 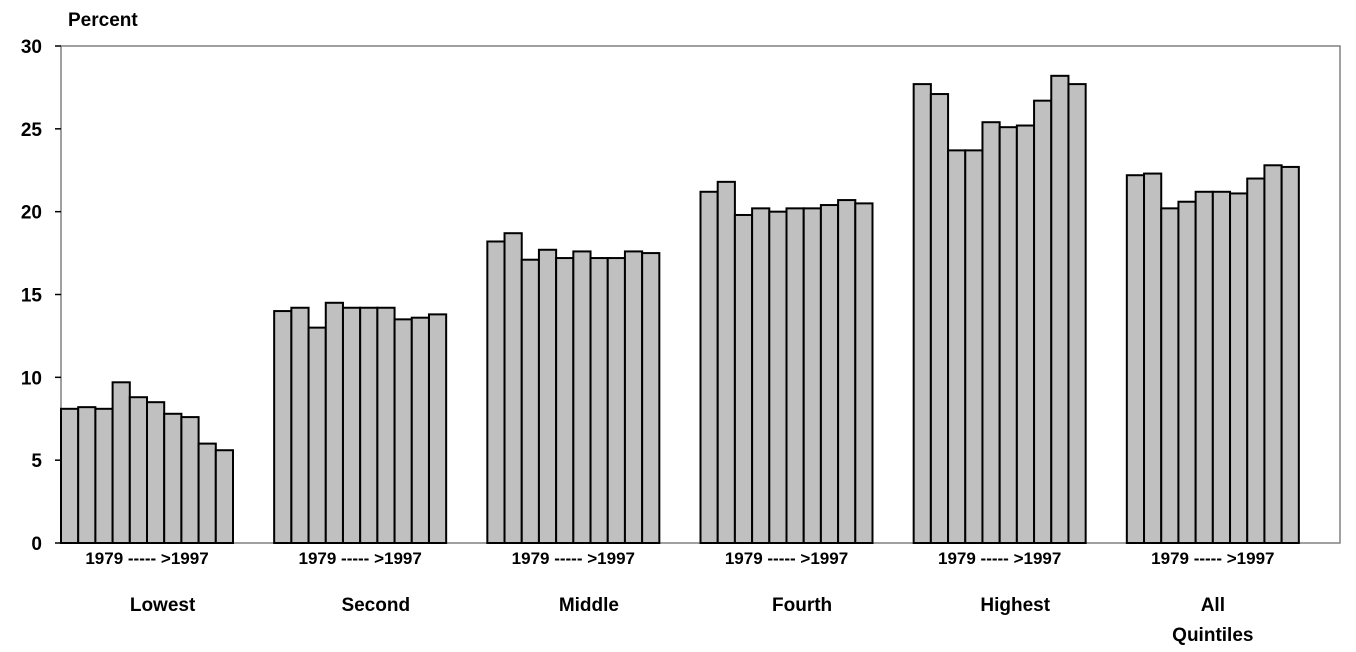 I want to click on y-axis-label: Percent, so click(x=103, y=20).